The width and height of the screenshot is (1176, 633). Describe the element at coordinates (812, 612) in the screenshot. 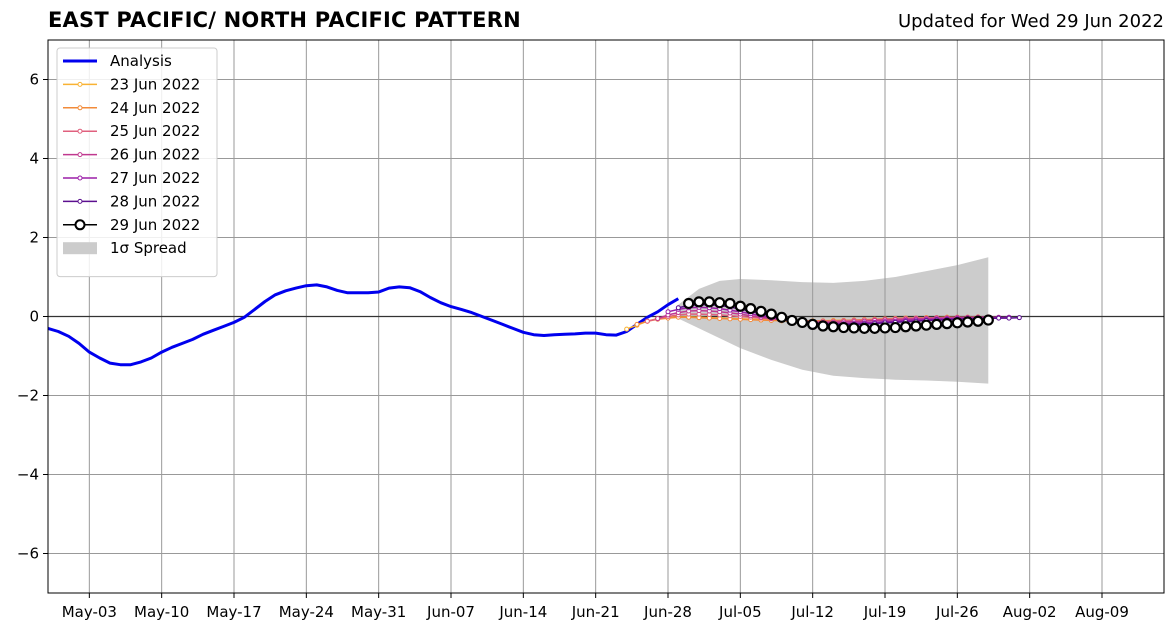

I see `x-tick-label: Jul-12` at that location.